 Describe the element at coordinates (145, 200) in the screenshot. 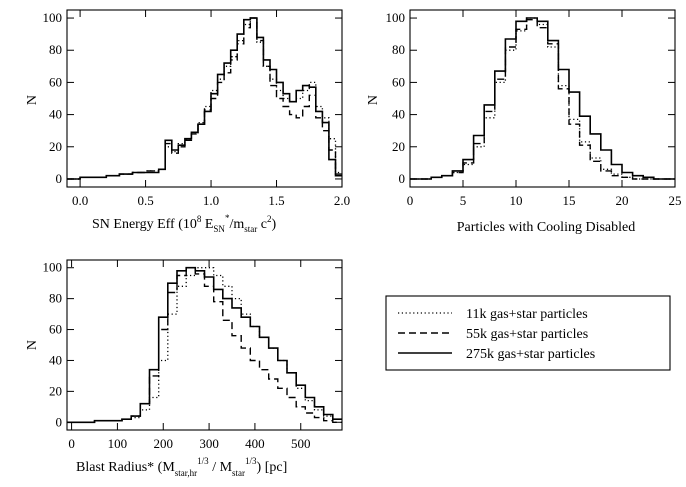

I see `p1-xtick-label: 0.5` at that location.